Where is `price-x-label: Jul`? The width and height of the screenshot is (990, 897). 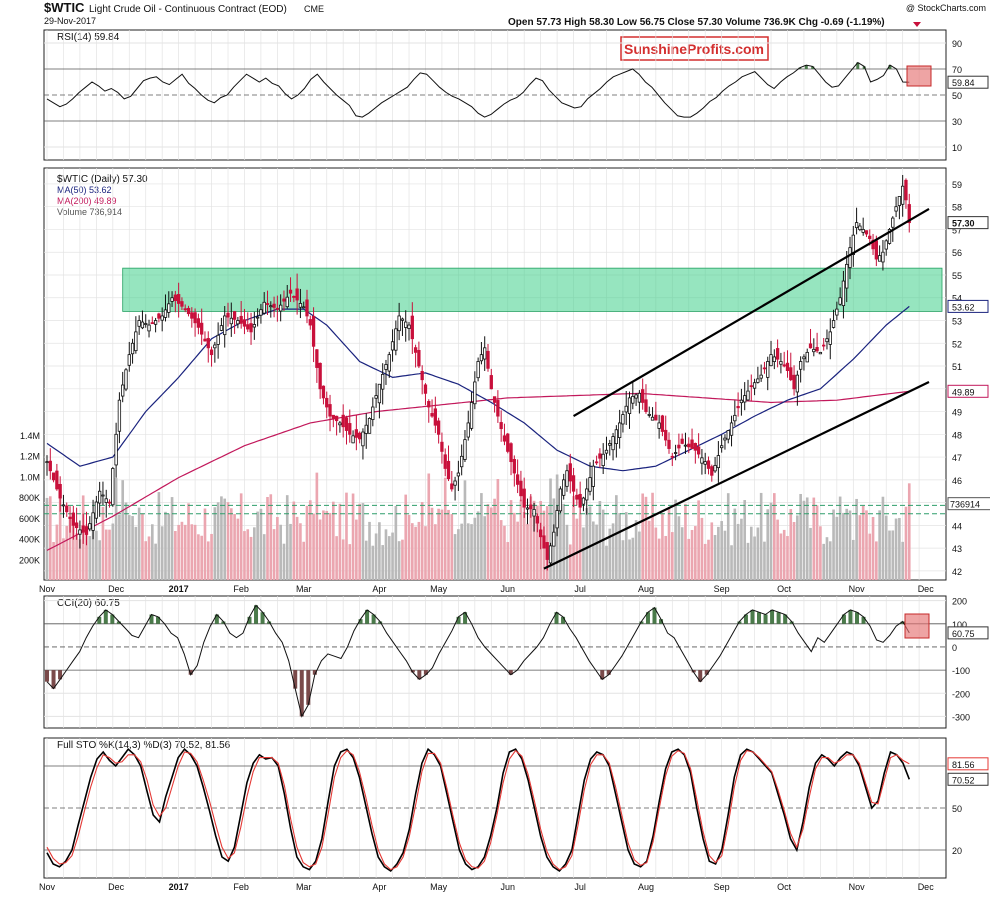
price-x-label: Jul is located at coordinates (580, 589).